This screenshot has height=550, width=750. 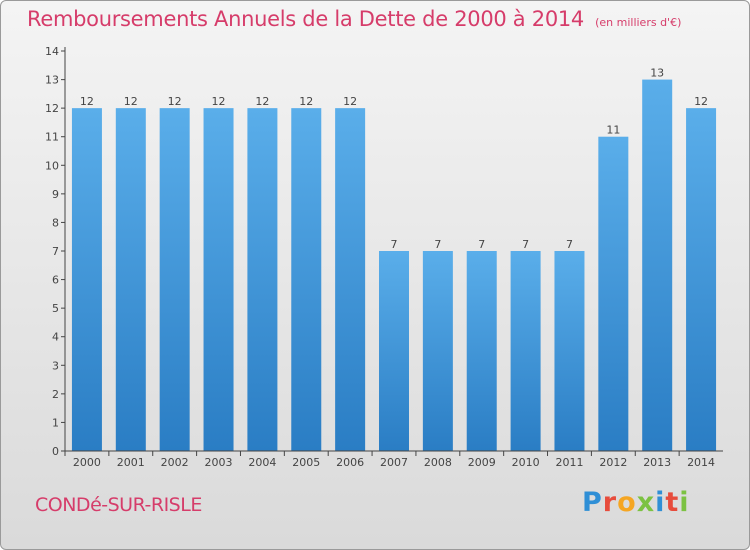 What do you see at coordinates (55, 194) in the screenshot?
I see `y-tick-label-9: 9` at bounding box center [55, 194].